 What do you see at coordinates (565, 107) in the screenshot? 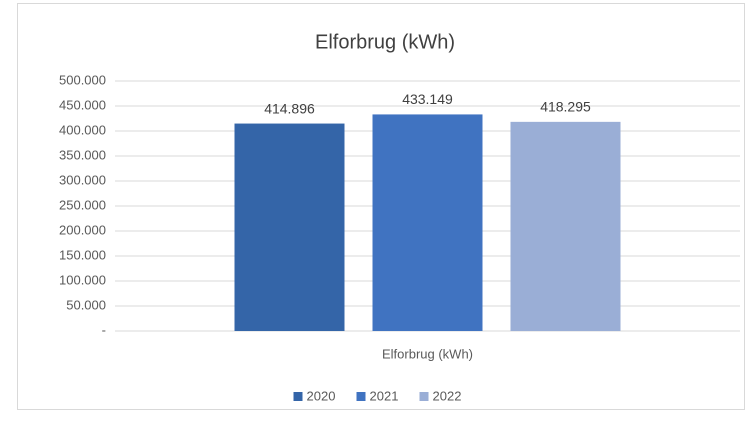
I see `data-label: 418.295` at bounding box center [565, 107].